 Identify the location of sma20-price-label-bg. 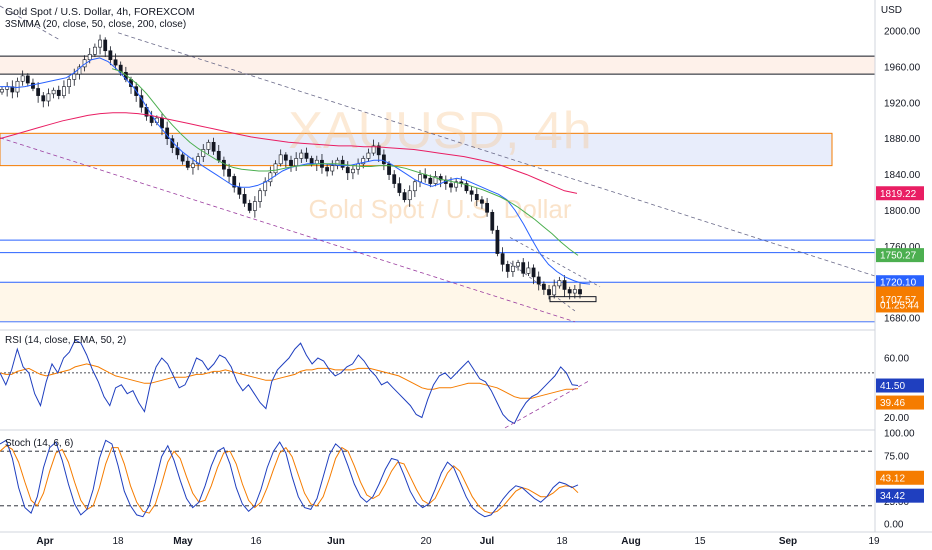
(900, 282).